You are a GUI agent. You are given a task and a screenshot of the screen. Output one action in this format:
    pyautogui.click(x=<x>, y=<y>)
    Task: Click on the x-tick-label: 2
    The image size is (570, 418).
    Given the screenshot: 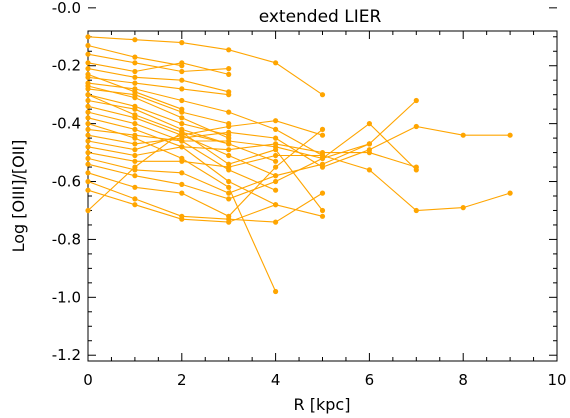 What is the action you would take?
    pyautogui.click(x=182, y=380)
    